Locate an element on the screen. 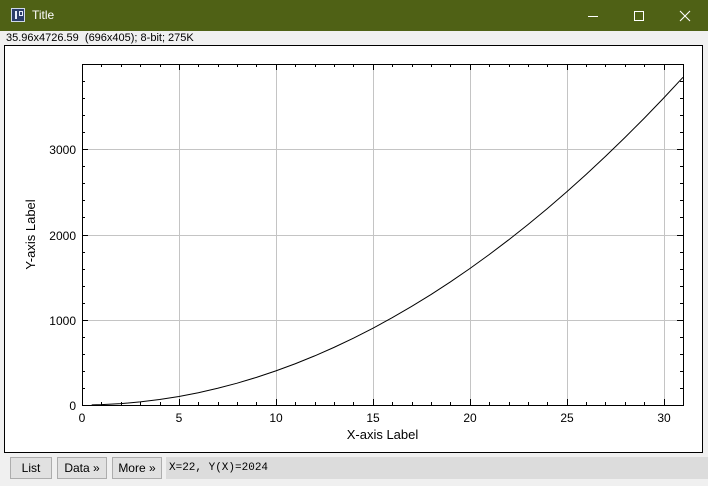  y-tick-label: 2000 is located at coordinates (62, 236).